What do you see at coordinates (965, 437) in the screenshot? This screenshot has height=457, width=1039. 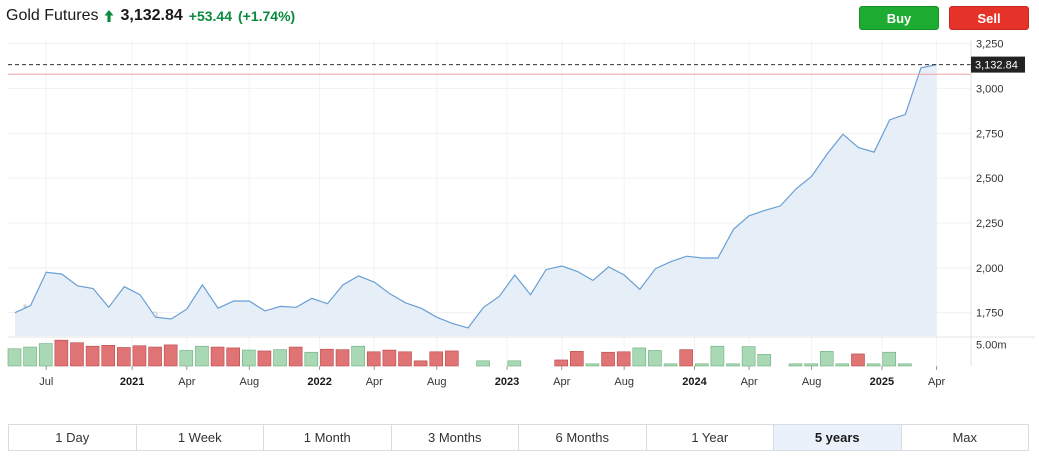 I see `range-button-max: Max` at bounding box center [965, 437].